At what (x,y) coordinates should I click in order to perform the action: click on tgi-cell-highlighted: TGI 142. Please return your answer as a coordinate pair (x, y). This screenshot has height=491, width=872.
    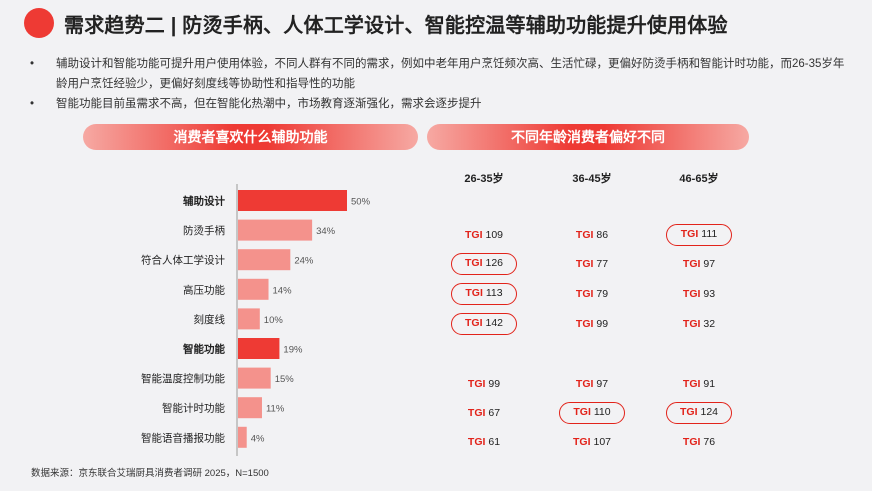
    Looking at the image, I should click on (484, 324).